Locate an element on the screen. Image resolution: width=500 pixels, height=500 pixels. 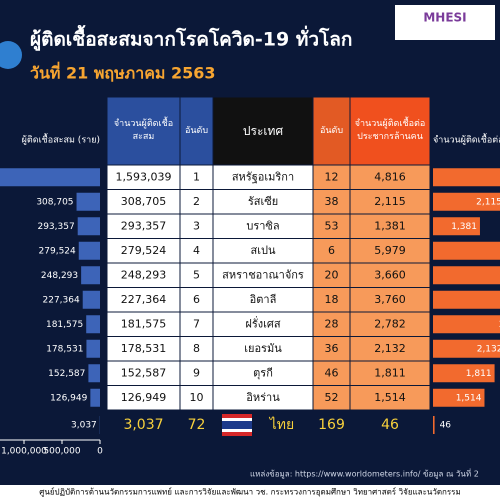
x-tick-label: 500,000 is located at coordinates (61, 452).